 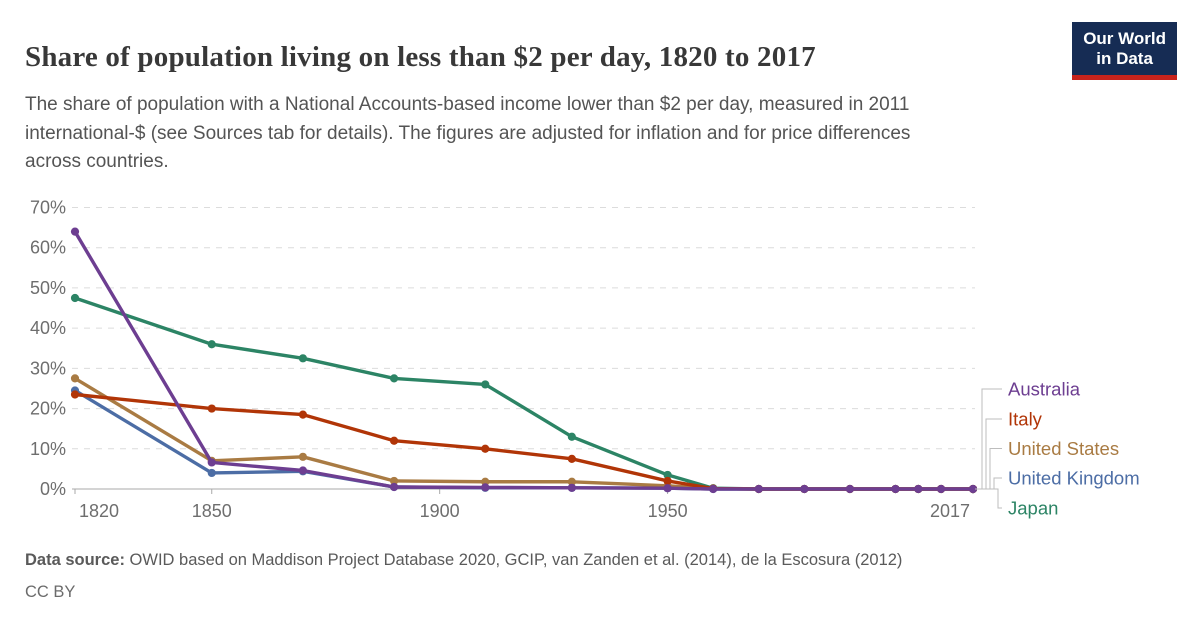 What do you see at coordinates (48, 208) in the screenshot?
I see `y-axis-label: 70%` at bounding box center [48, 208].